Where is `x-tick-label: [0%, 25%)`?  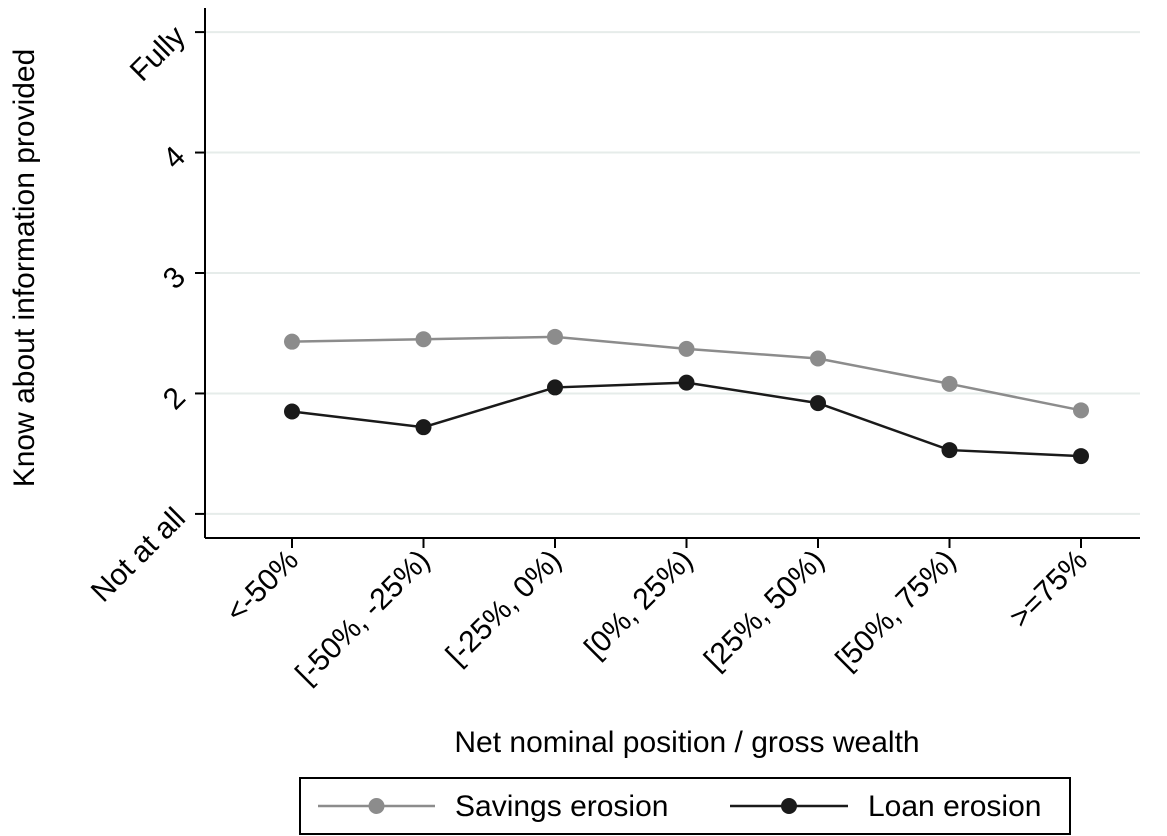
x-tick-label: [0%, 25%) is located at coordinates (638, 604).